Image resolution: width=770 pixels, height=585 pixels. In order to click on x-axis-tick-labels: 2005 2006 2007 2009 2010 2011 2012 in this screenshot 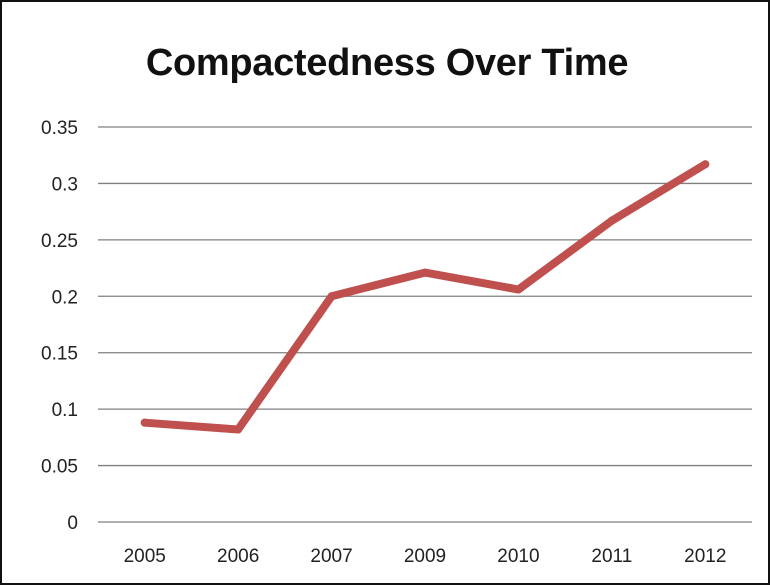, I will do `click(425, 556)`.